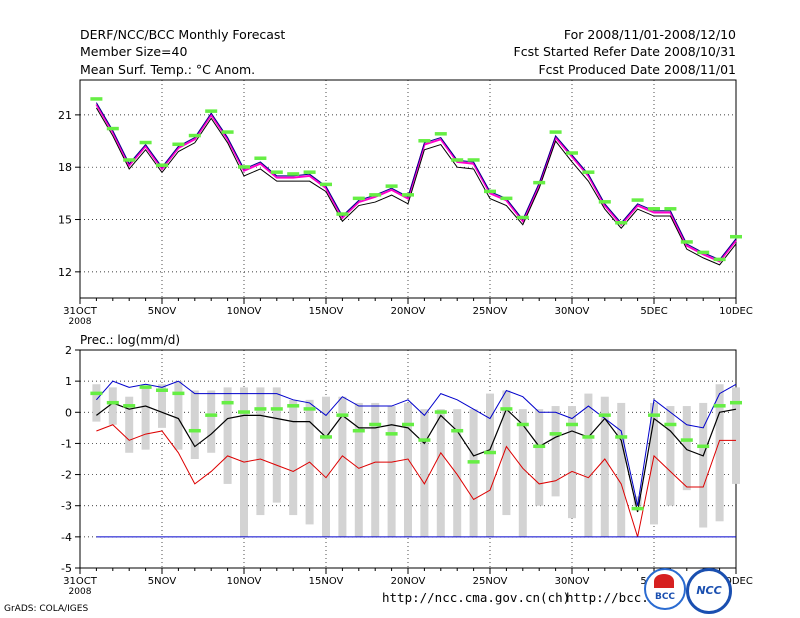  Describe the element at coordinates (134, 51) in the screenshot. I see `member-size: Member Size=40` at that location.